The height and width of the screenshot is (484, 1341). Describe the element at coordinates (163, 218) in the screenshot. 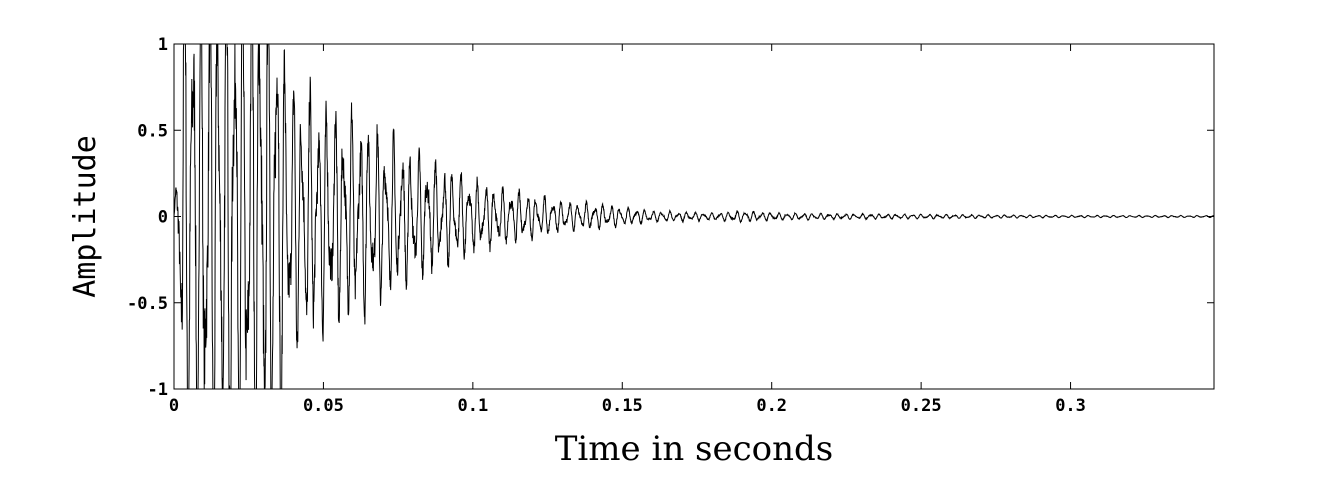

I see `y-tick-label: 0` at that location.